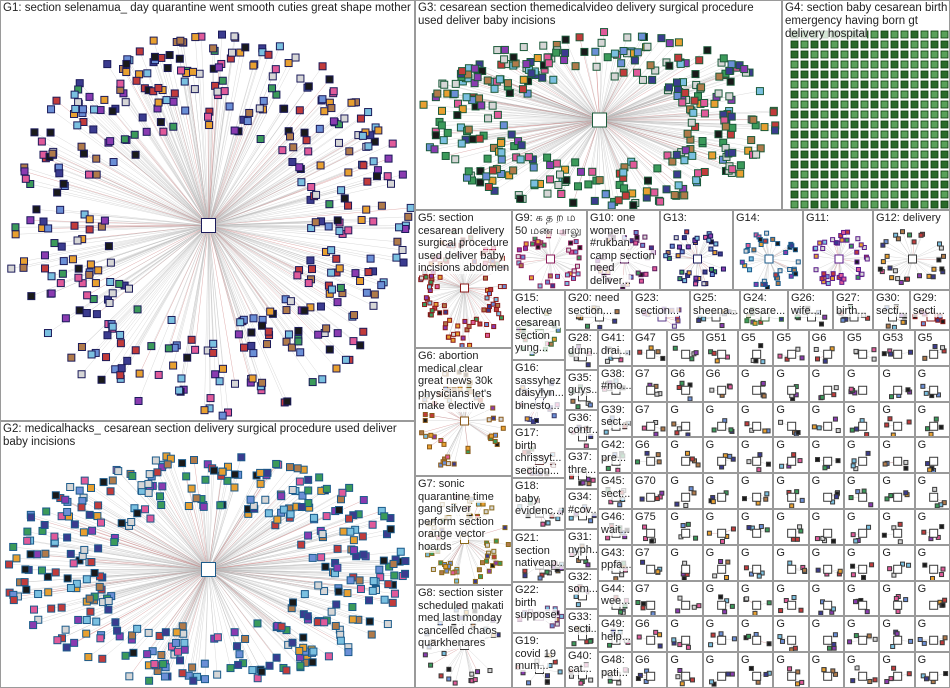 Image resolution: width=950 pixels, height=688 pixels. Describe the element at coordinates (549, 250) in the screenshot. I see `group-panel: G9: க த ற ம 50 மண பாலு` at that location.